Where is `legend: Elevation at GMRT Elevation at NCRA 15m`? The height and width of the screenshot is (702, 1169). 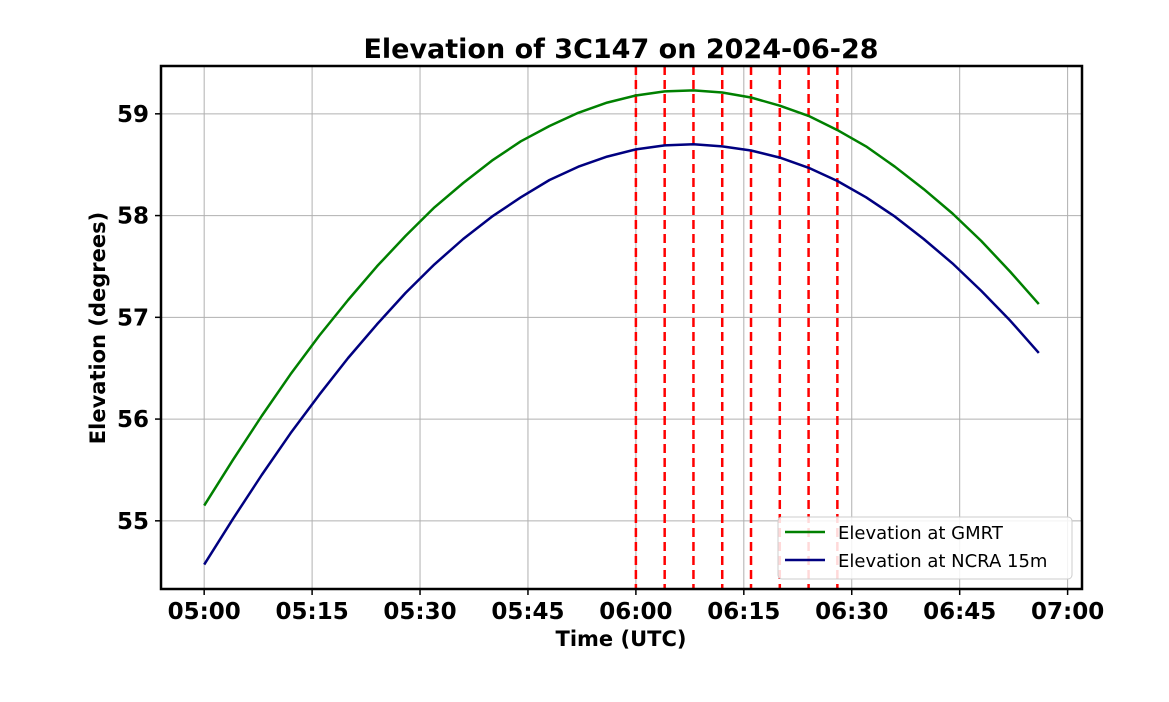 legend: Elevation at GMRT Elevation at NCRA 15m is located at coordinates (925, 548).